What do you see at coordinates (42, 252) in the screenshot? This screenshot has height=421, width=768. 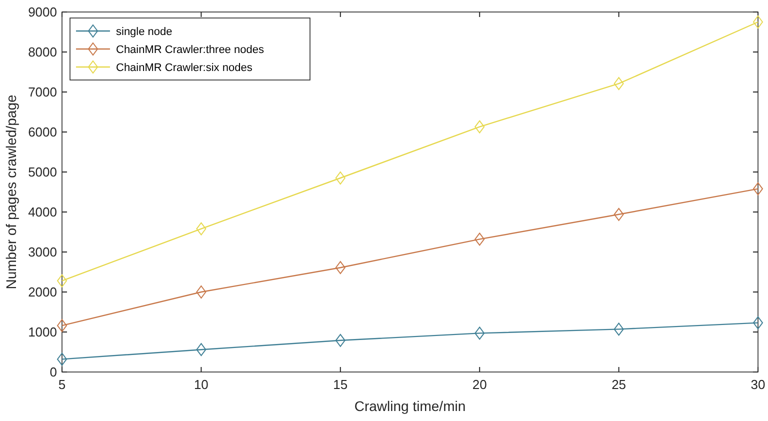 I see `y-tick-label: 3000` at bounding box center [42, 252].